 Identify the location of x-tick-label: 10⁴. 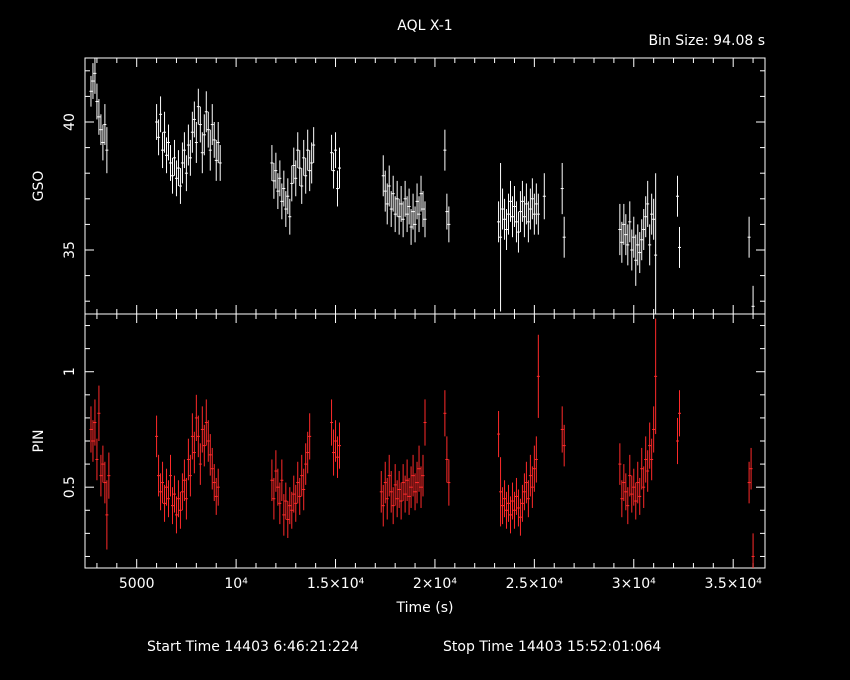
(236, 584).